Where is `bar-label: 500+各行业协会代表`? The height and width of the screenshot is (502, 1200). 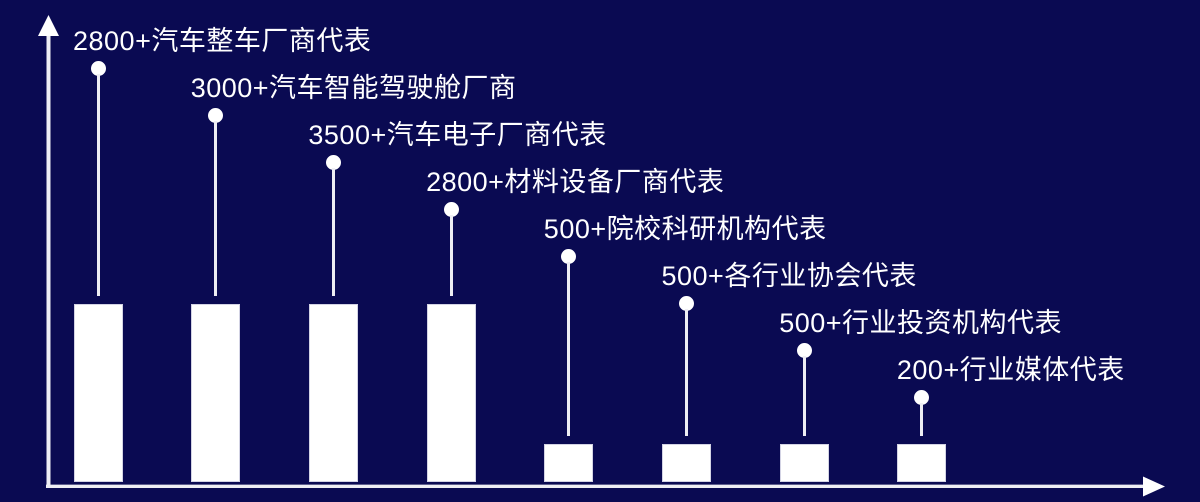 bar-label: 500+各行业协会代表 is located at coordinates (789, 276).